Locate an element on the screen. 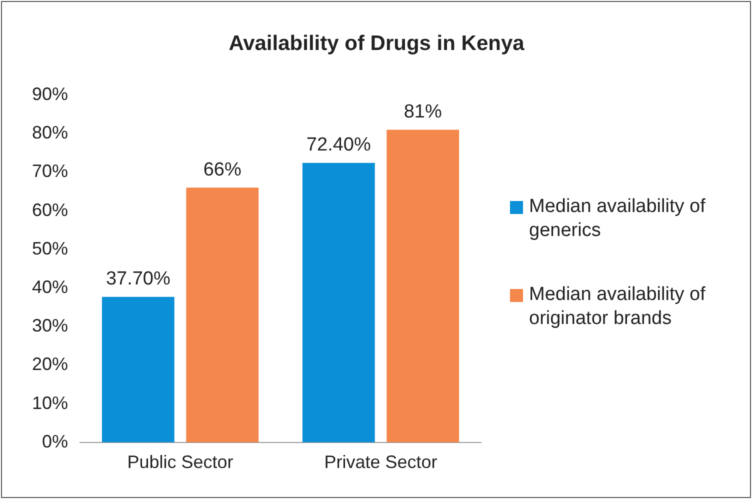 This screenshot has height=499, width=753. data-label: 37.70% is located at coordinates (138, 279).